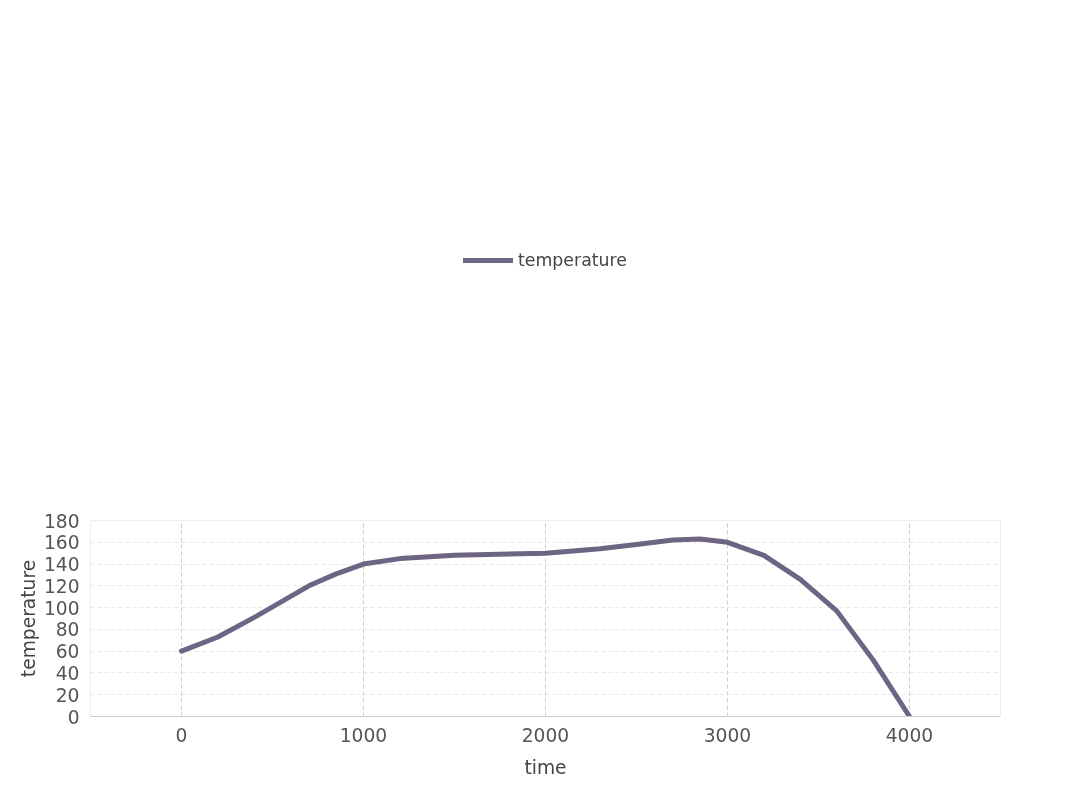 This screenshot has height=805, width=1066. Describe the element at coordinates (61, 608) in the screenshot. I see `y-tick-label: 100` at that location.